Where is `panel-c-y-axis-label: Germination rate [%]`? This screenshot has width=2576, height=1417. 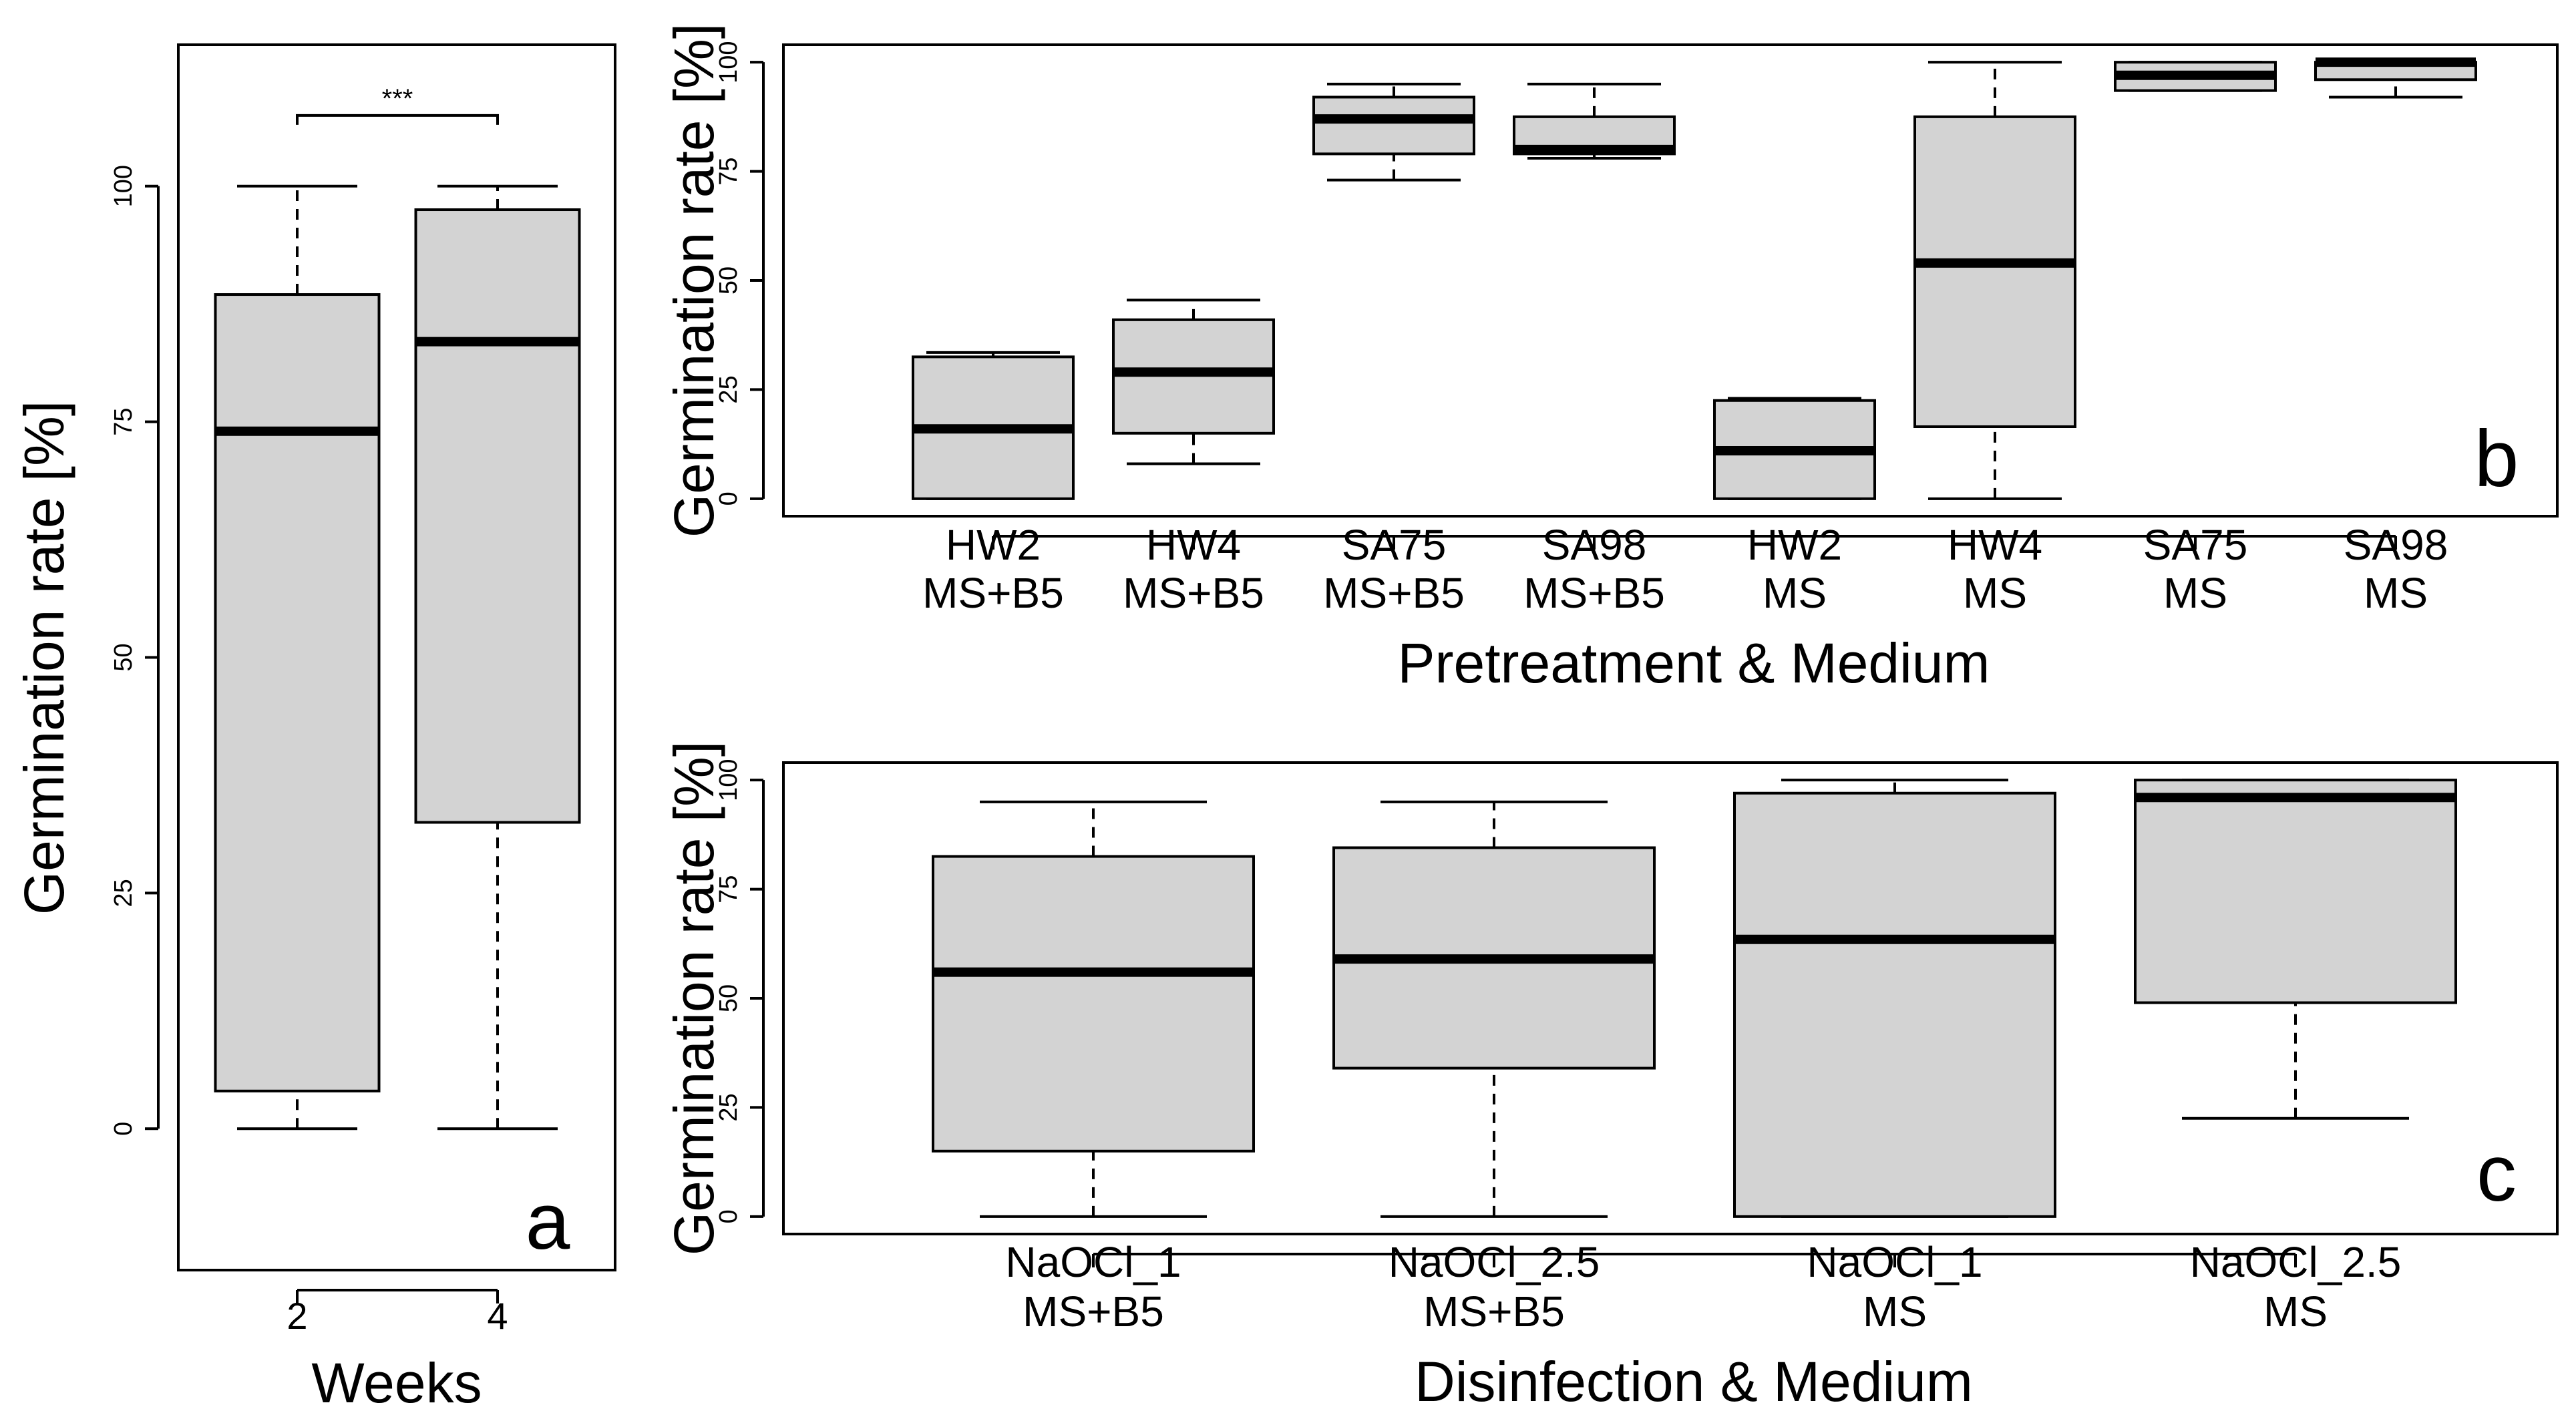 panel-c-y-axis-label: Germination rate [%] is located at coordinates (694, 998).